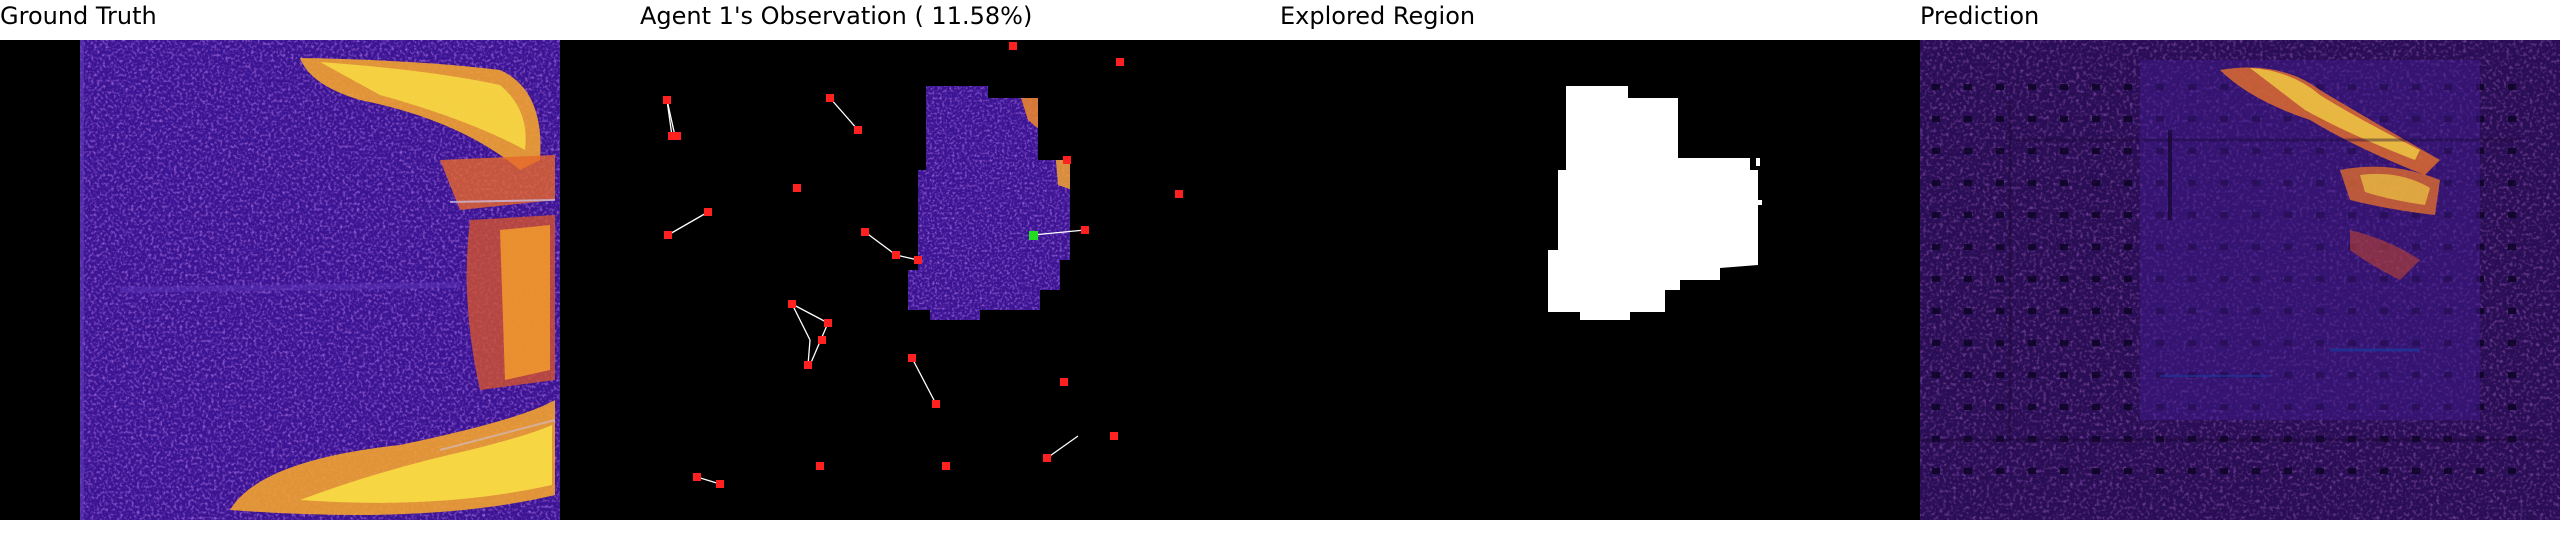 The height and width of the screenshot is (560, 2560). What do you see at coordinates (78, 16) in the screenshot?
I see `ground-truth-title: Ground Truth` at bounding box center [78, 16].